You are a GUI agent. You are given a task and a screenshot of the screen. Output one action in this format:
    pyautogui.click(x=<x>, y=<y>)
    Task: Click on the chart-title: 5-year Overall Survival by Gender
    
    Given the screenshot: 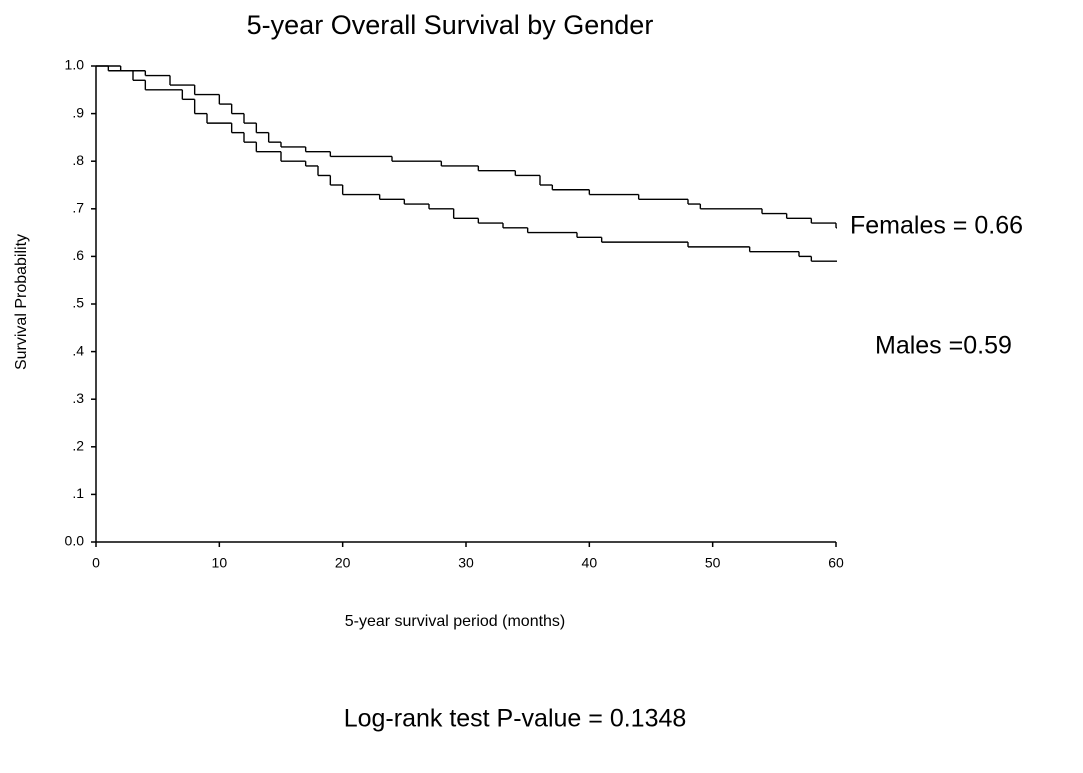 What is the action you would take?
    pyautogui.click(x=450, y=25)
    